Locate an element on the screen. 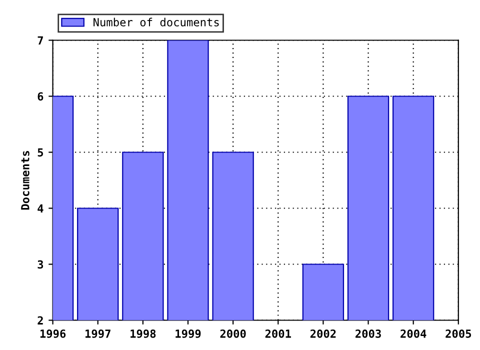 The image size is (480, 350). y-tick-label: 6 is located at coordinates (41, 96).